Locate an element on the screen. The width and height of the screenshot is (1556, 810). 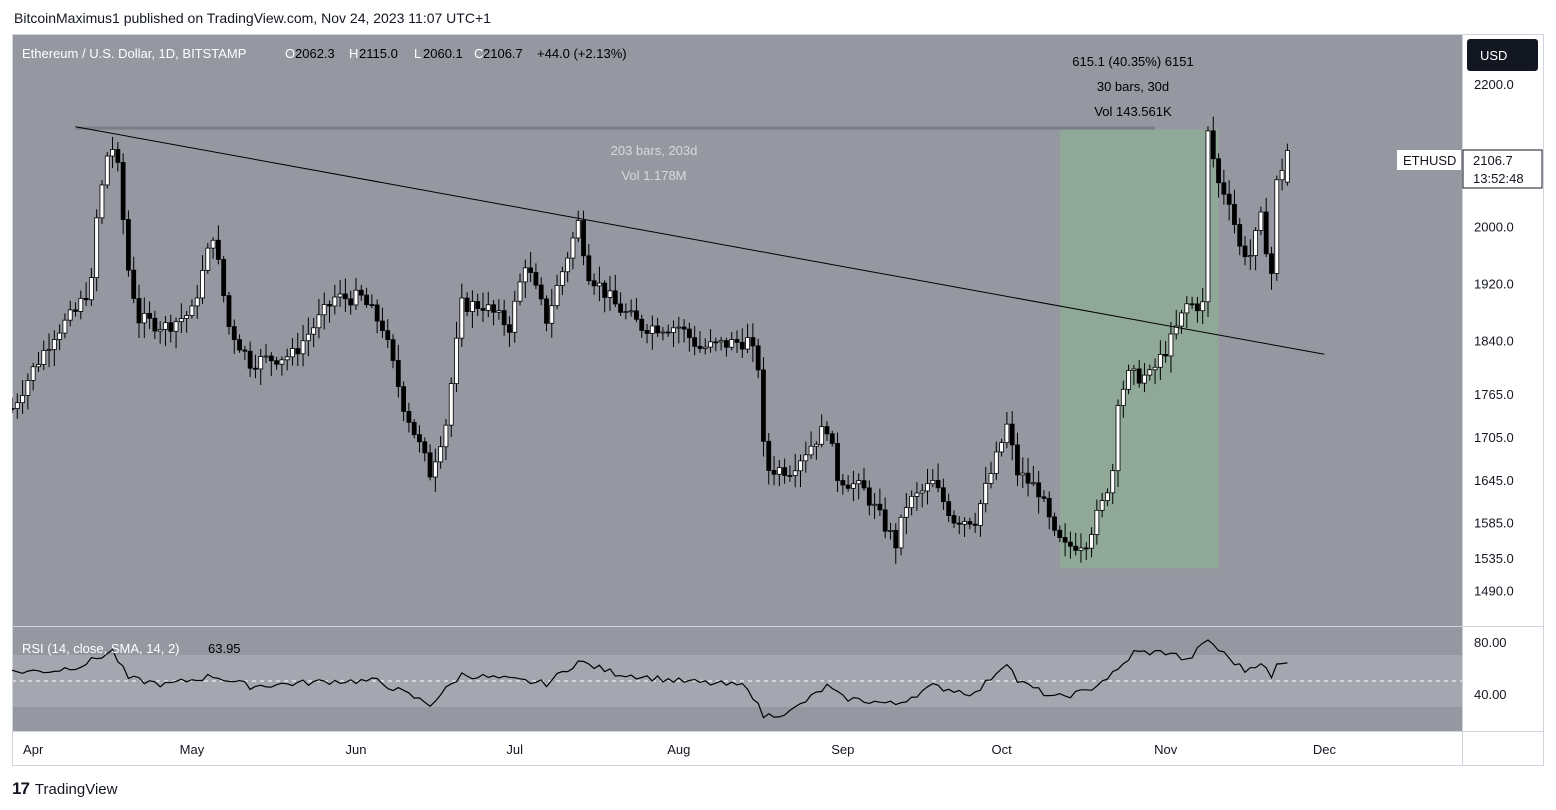
close-label: C is located at coordinates (478, 53).